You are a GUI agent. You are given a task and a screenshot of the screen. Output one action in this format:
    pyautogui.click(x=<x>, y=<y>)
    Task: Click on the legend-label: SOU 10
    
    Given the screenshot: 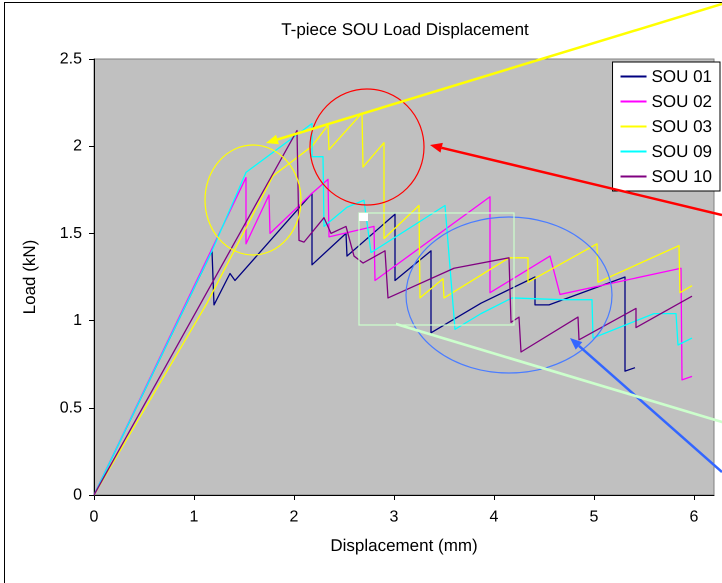 What is the action you would take?
    pyautogui.click(x=682, y=176)
    